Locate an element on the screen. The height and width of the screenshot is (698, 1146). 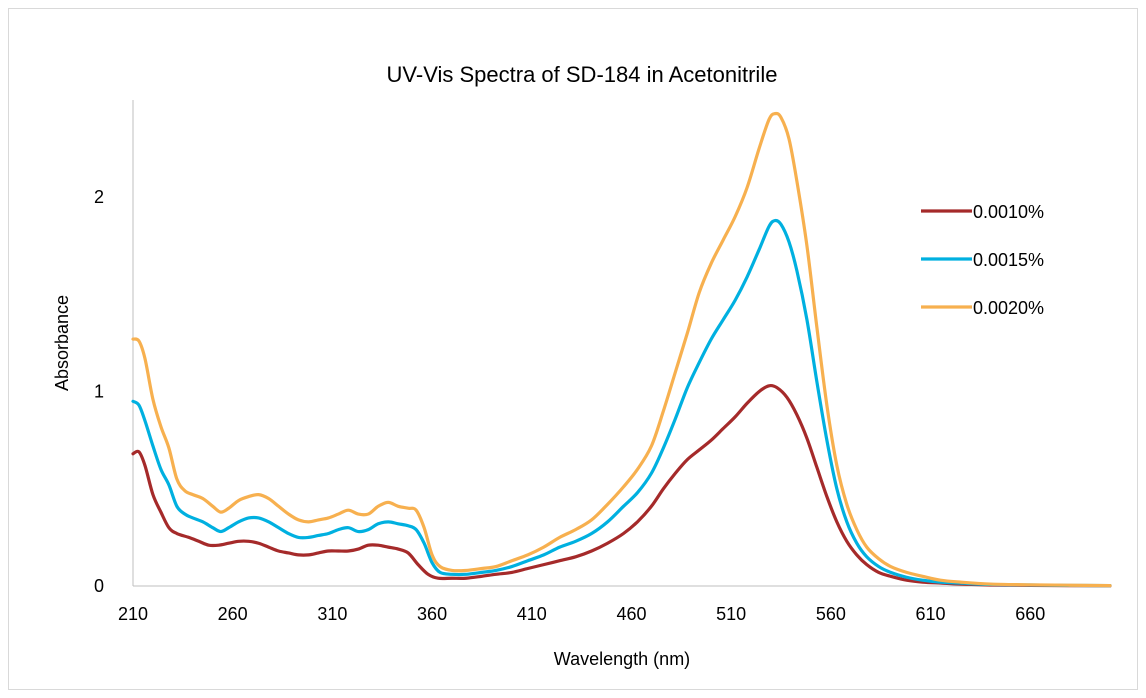
x-tick-label: 460 is located at coordinates (631, 614).